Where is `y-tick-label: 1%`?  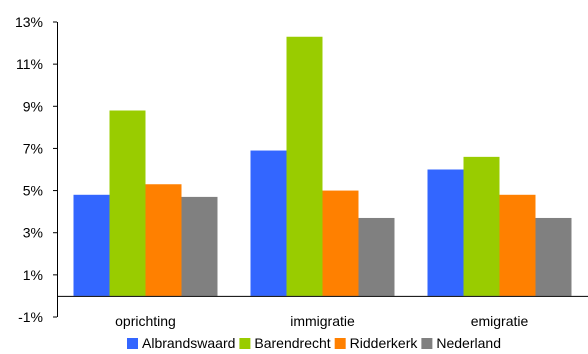 y-tick-label: 1% is located at coordinates (33, 275).